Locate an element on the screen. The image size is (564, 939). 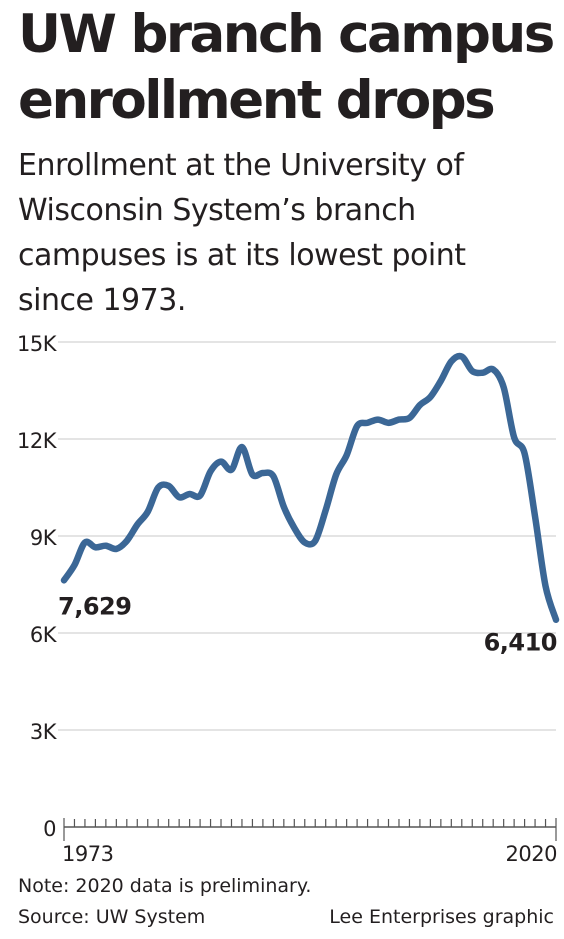
data-point-2004 is located at coordinates (389, 423).